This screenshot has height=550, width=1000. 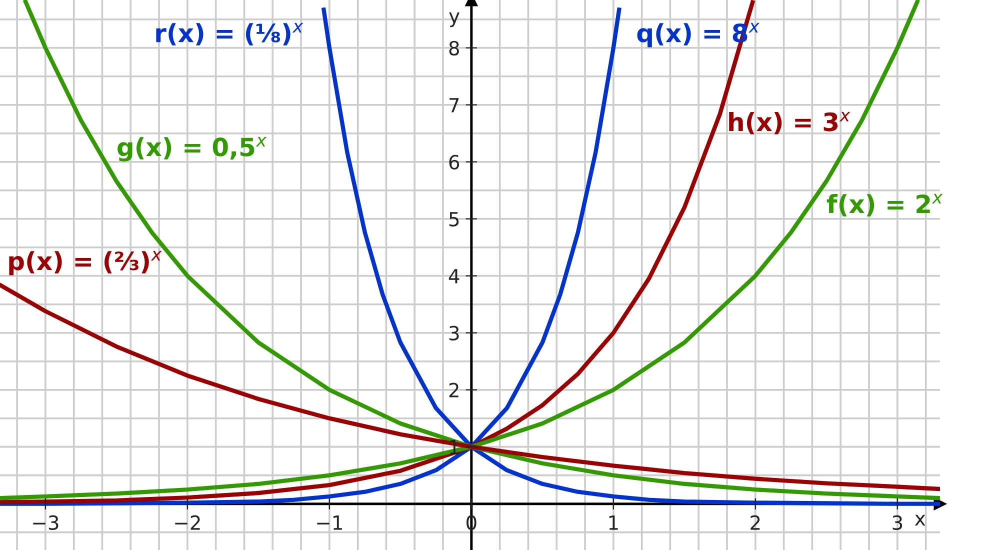 What do you see at coordinates (230, 34) in the screenshot?
I see `series-label: r(x) = (⅛)$^{x}$` at bounding box center [230, 34].